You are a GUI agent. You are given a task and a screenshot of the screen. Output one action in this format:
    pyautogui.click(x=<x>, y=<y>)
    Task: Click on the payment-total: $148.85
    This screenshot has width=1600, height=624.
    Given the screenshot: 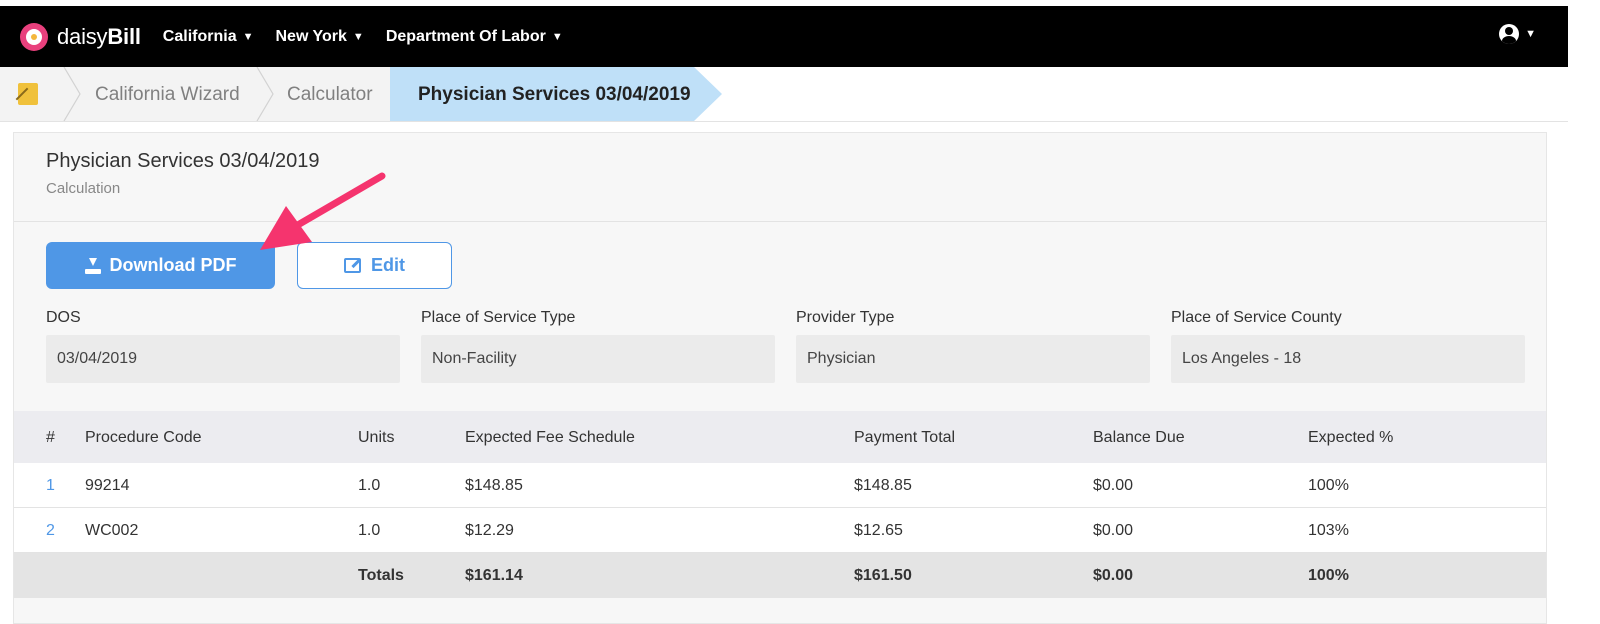 What is the action you would take?
    pyautogui.click(x=883, y=485)
    